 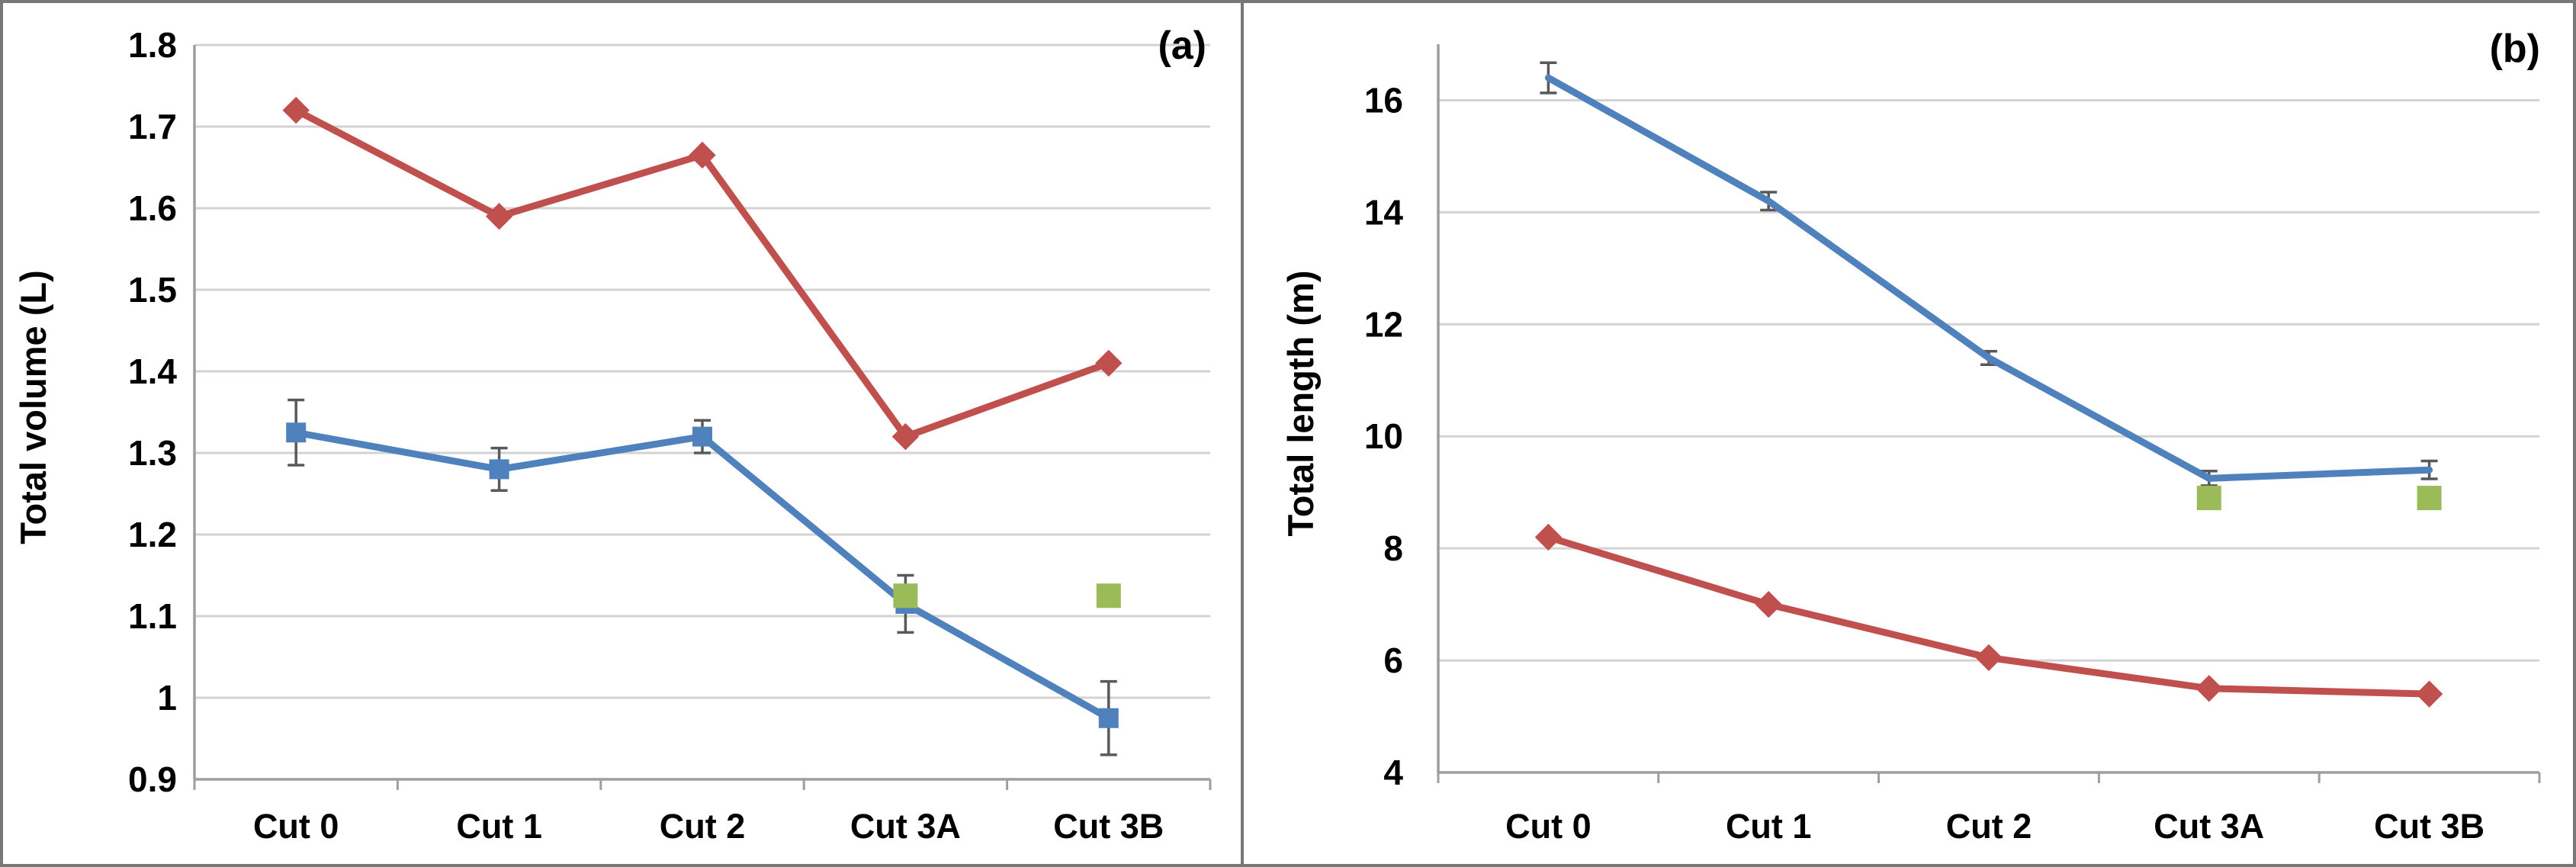 I want to click on y-tick-label: 8, so click(x=1393, y=548).